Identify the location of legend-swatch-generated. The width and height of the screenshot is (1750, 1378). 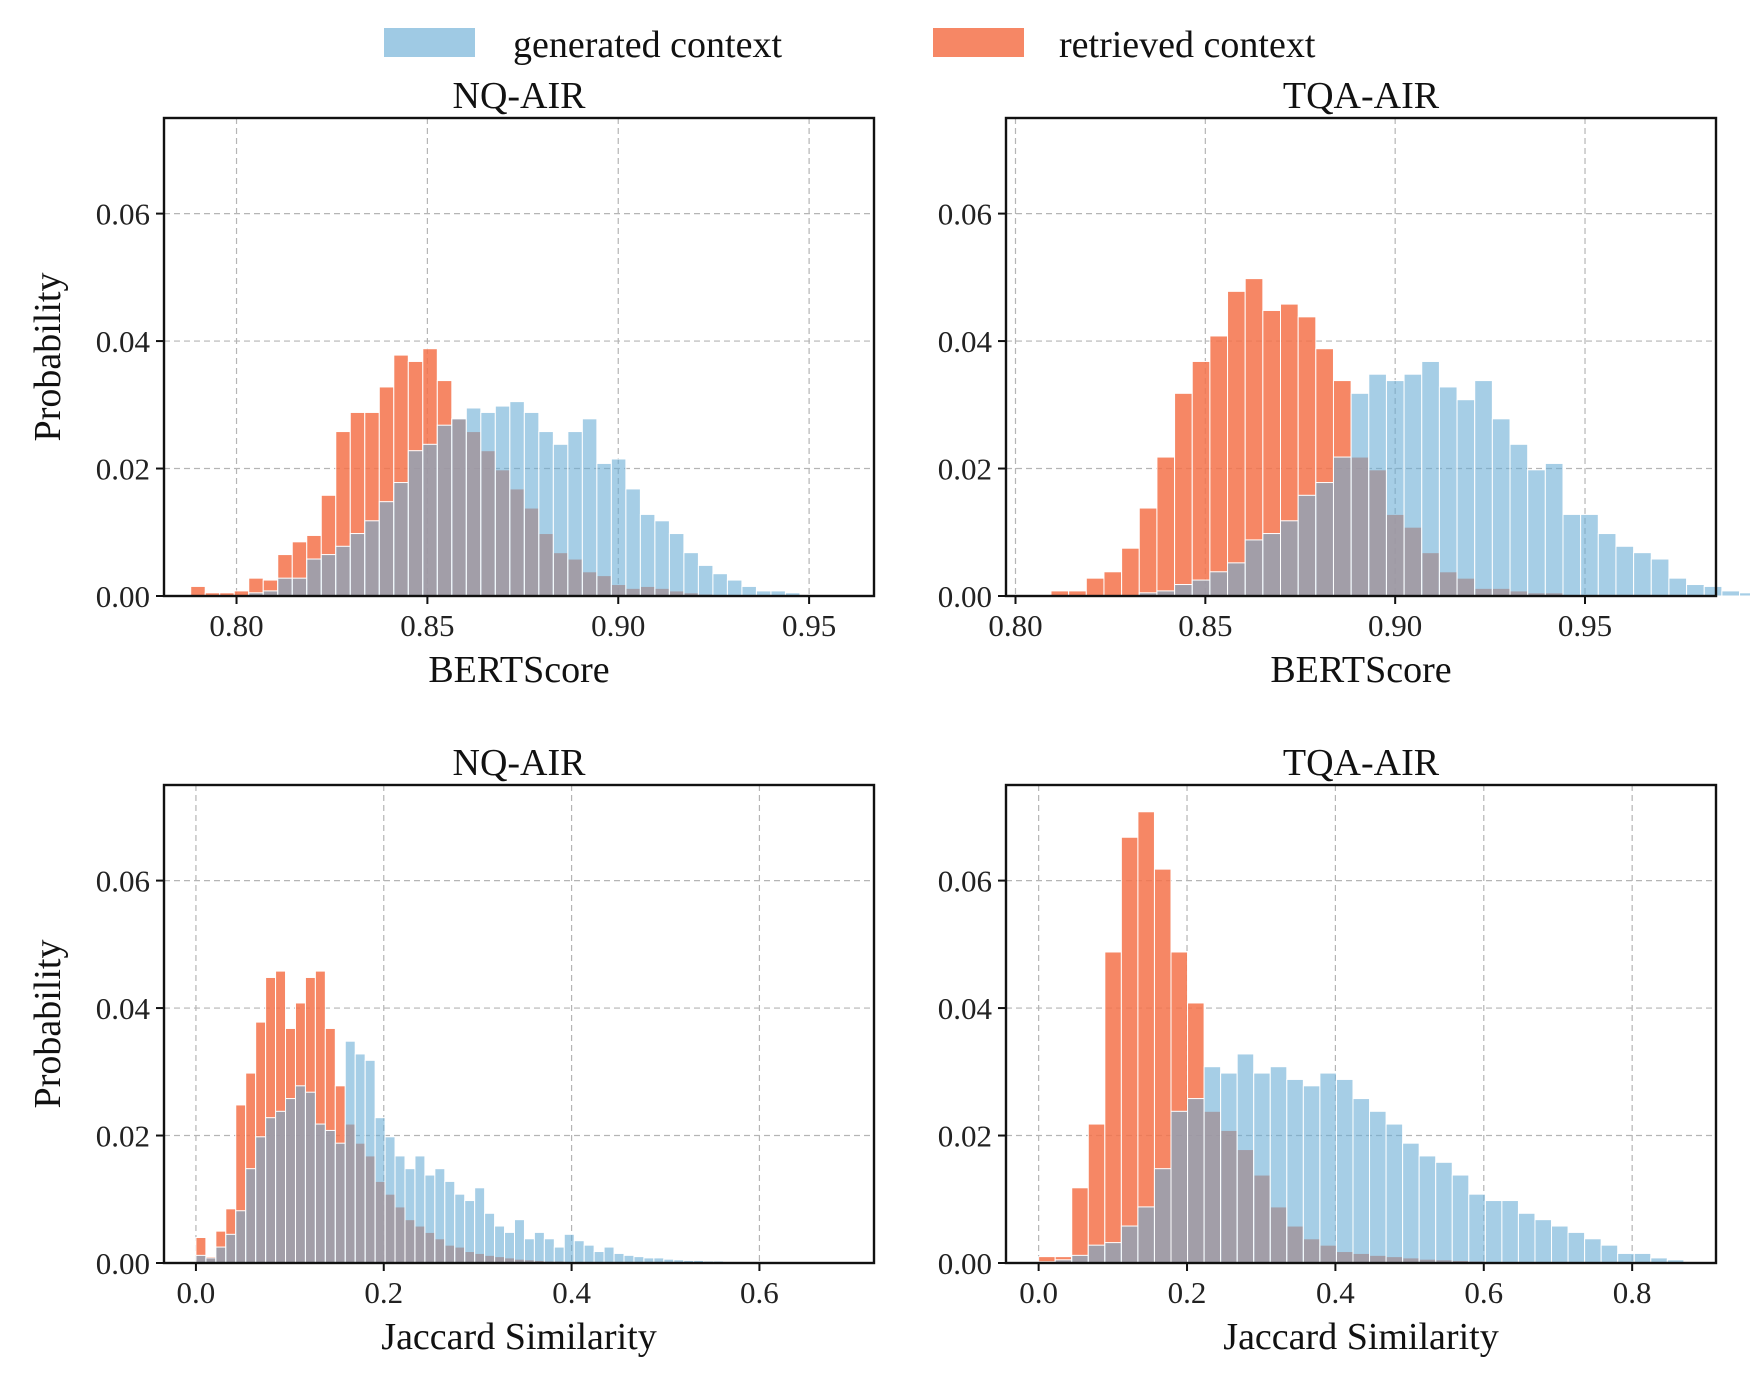
(429, 42).